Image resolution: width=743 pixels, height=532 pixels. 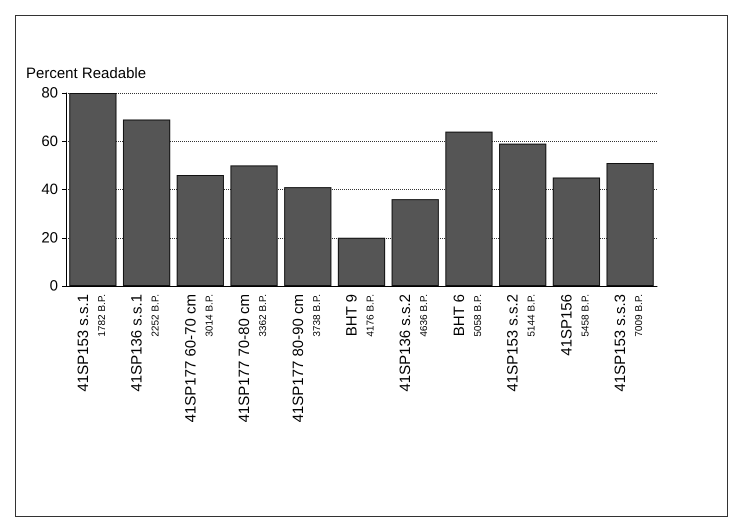 I want to click on x-tick-label: 41SP156 5458 B.P., so click(x=575, y=325).